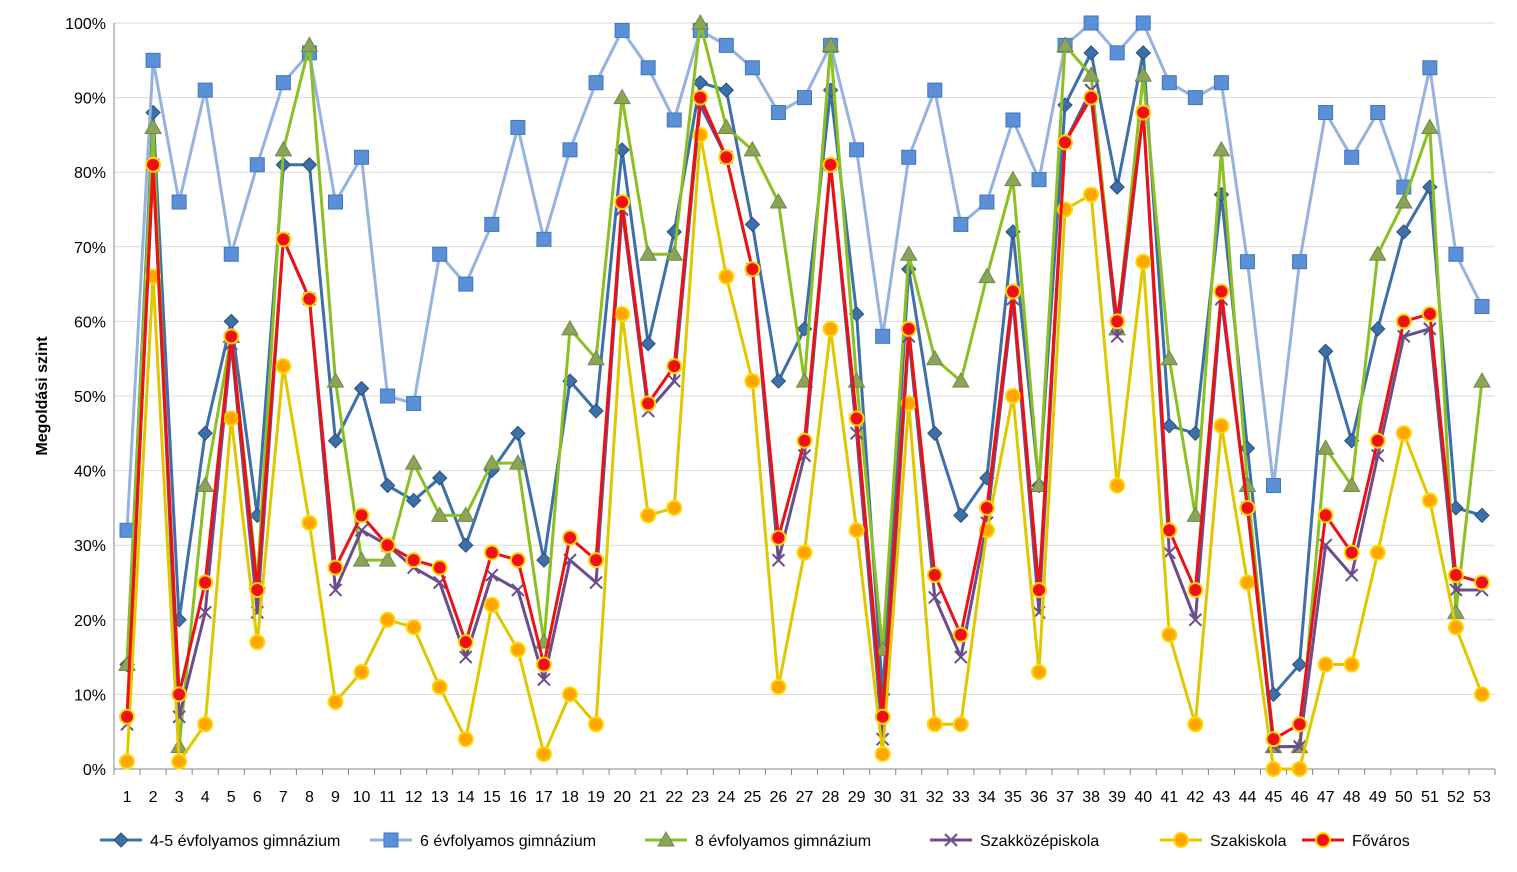 The height and width of the screenshot is (872, 1517). I want to click on x-tick-label: 23, so click(700, 797).